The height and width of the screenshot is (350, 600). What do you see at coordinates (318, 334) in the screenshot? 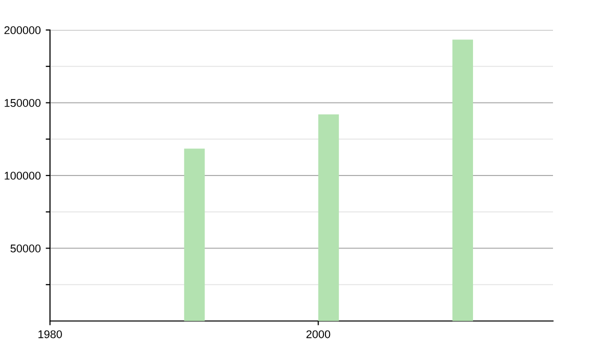
I see `x-tick-label: 2000` at bounding box center [318, 334].